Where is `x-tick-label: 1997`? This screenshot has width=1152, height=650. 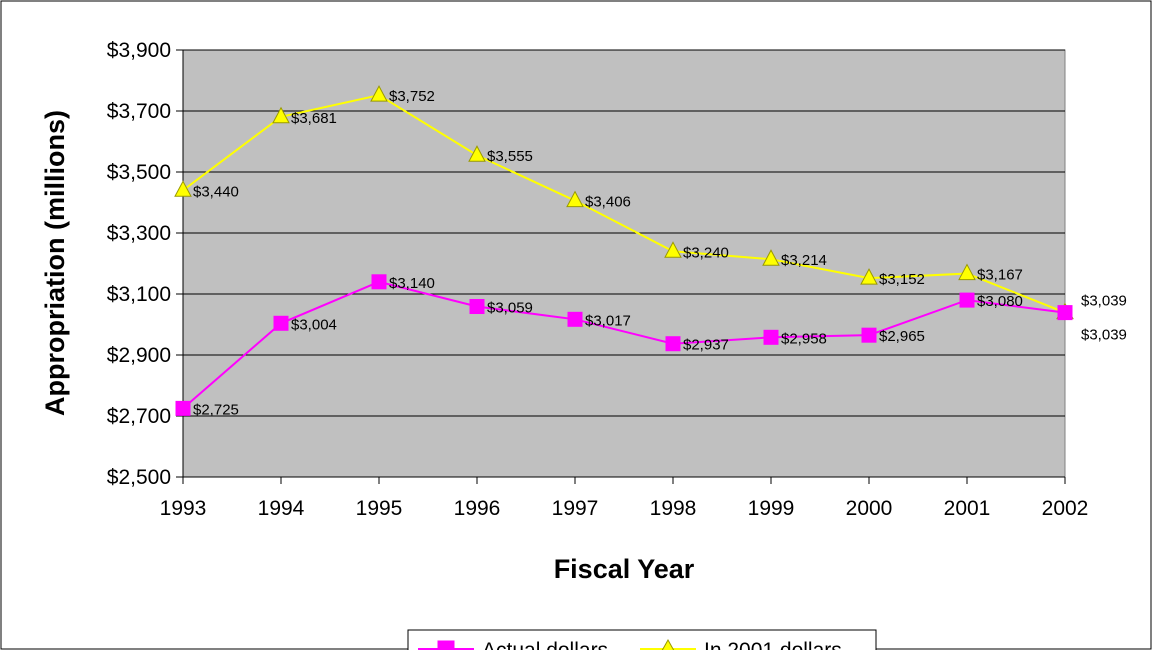 x-tick-label: 1997 is located at coordinates (575, 508).